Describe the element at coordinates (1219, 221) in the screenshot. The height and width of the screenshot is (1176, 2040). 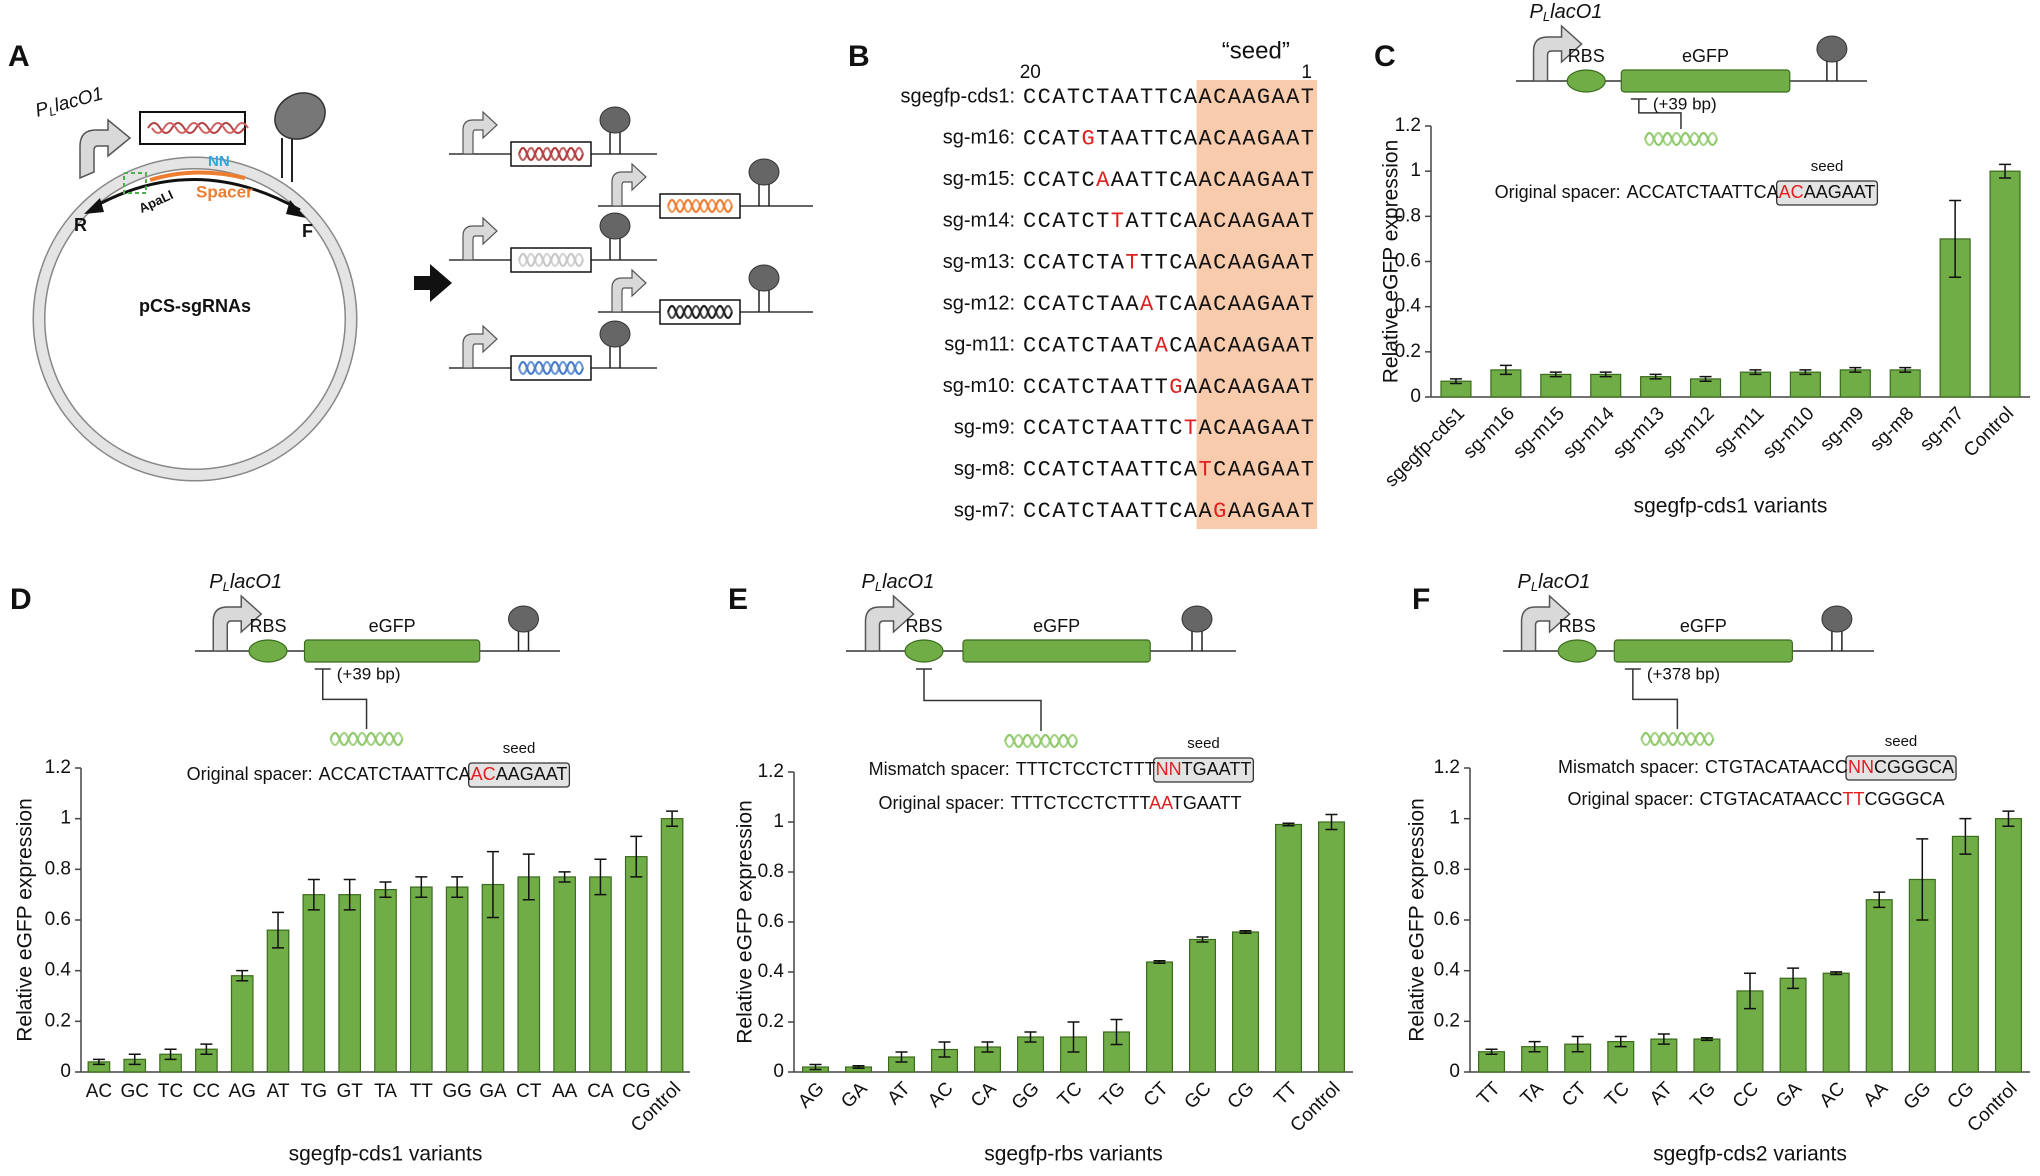
I see `sequence-part: ATTCAACAAGAAT` at that location.